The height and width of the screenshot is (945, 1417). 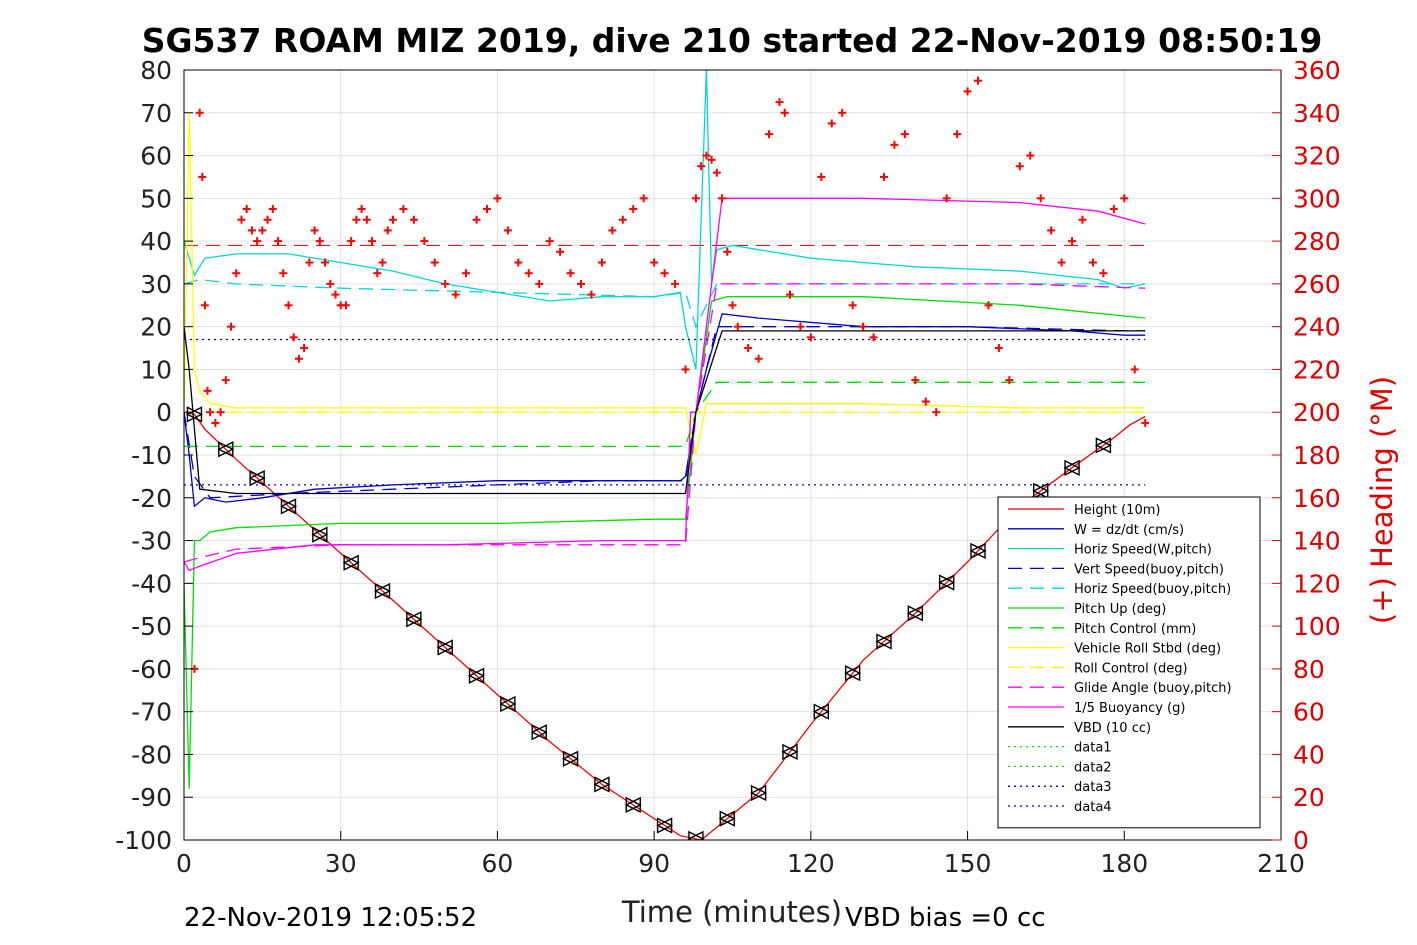 I want to click on right-y-tick-label-6: 240, so click(x=1317, y=327).